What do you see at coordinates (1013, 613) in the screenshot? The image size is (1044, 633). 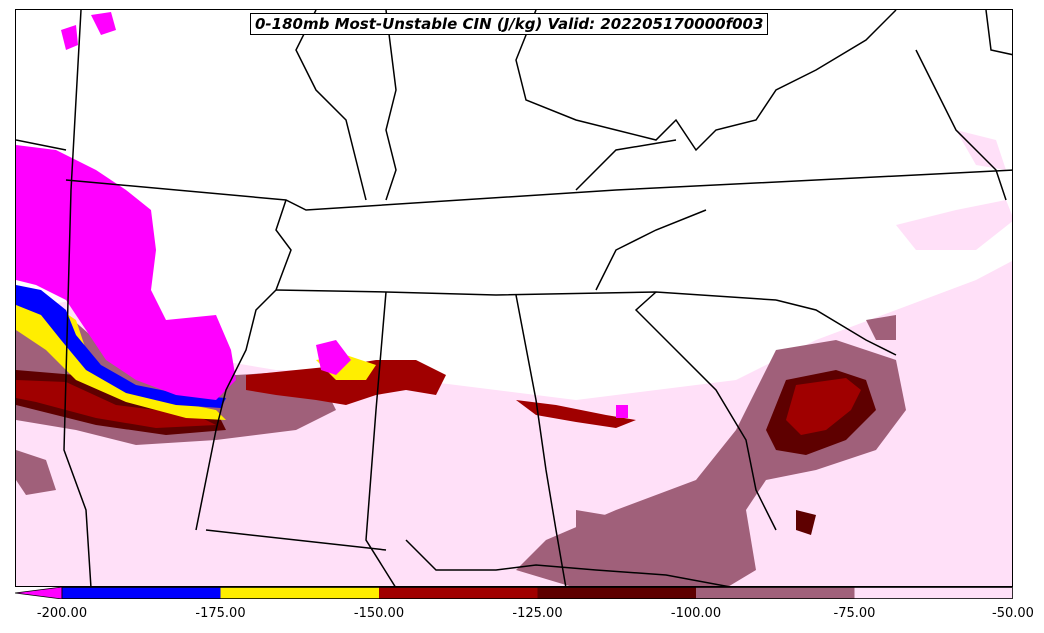 I see `colorbar-tick-label: -50.00` at bounding box center [1013, 613].